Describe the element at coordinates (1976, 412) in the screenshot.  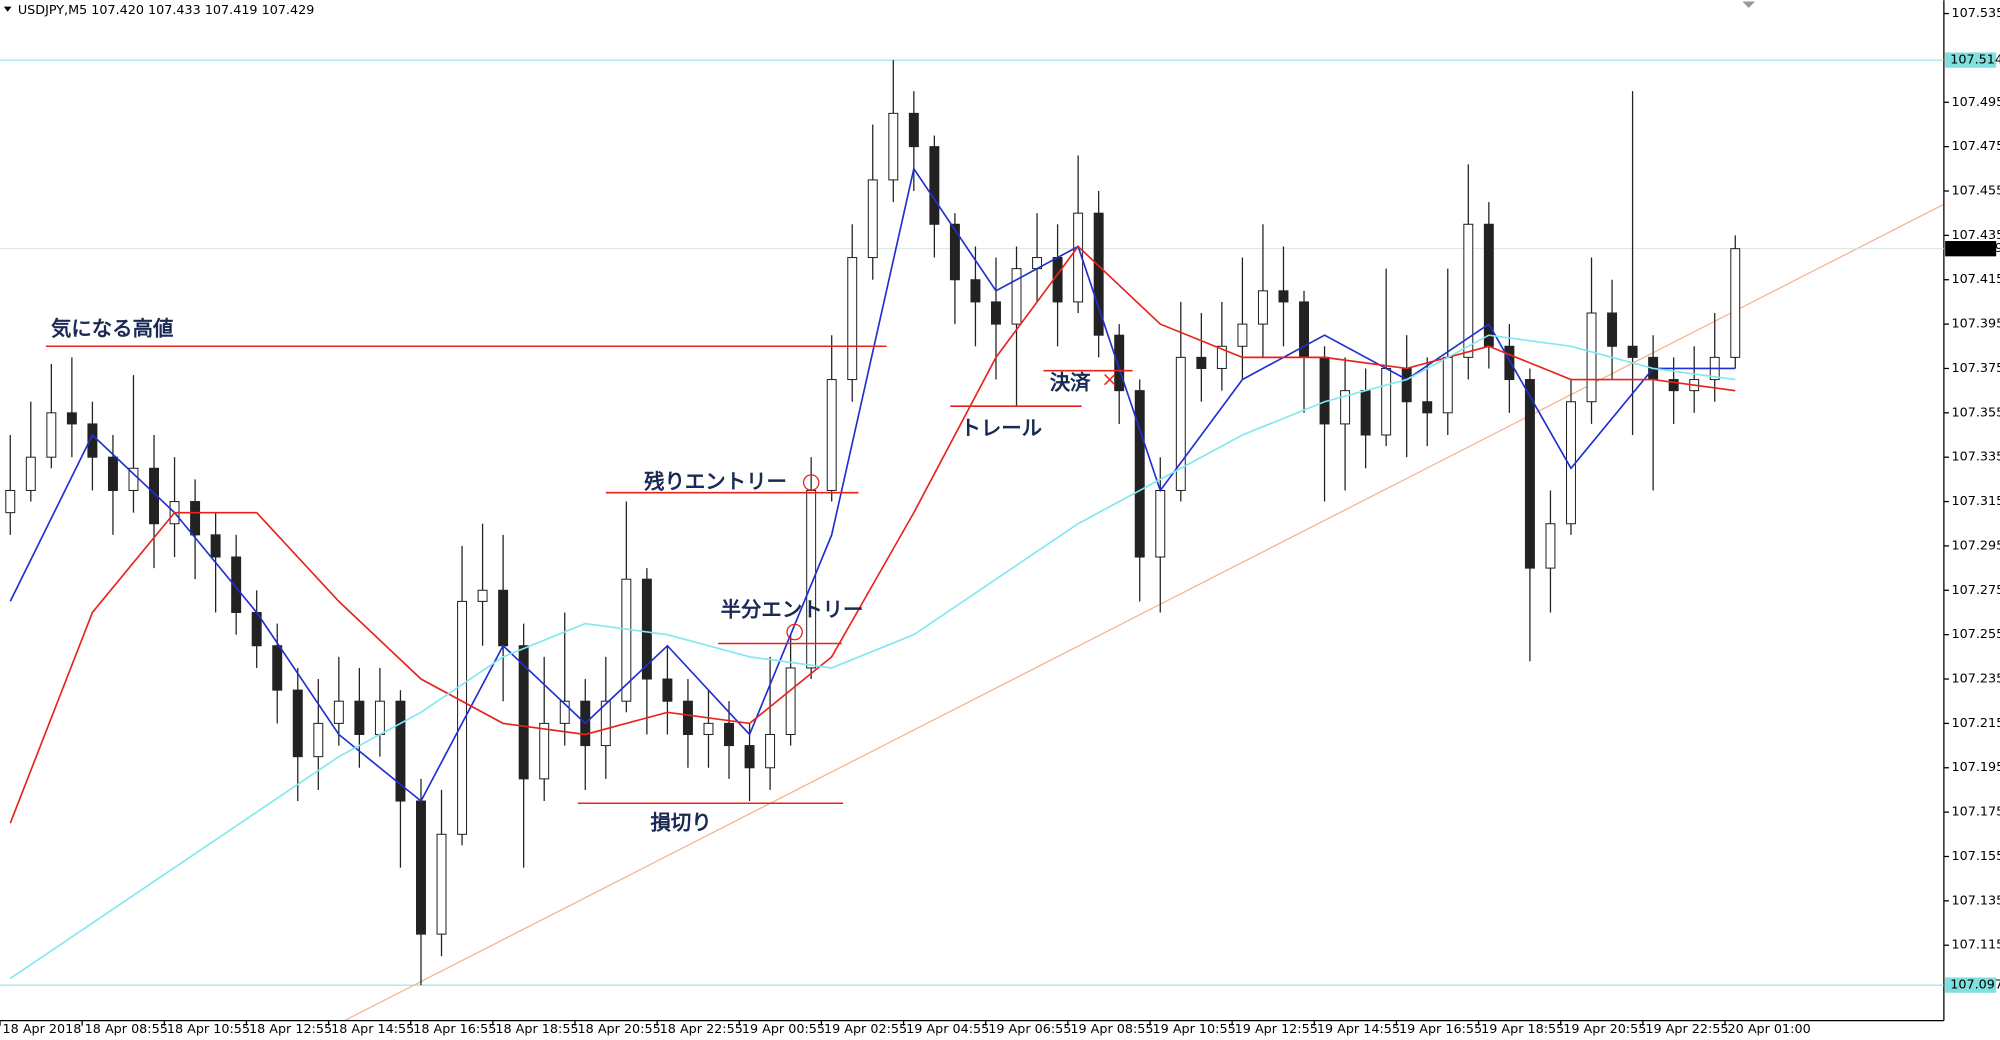
I see `y-tick-label: 107.355` at that location.